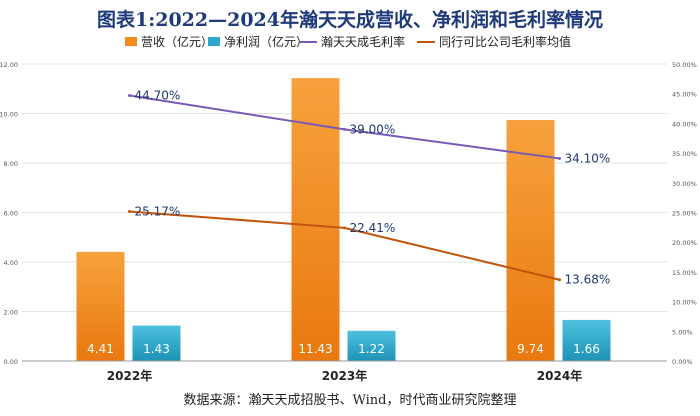 This screenshot has width=700, height=416. I want to click on legend-item: 瀚天天成毛利率, so click(352, 41).